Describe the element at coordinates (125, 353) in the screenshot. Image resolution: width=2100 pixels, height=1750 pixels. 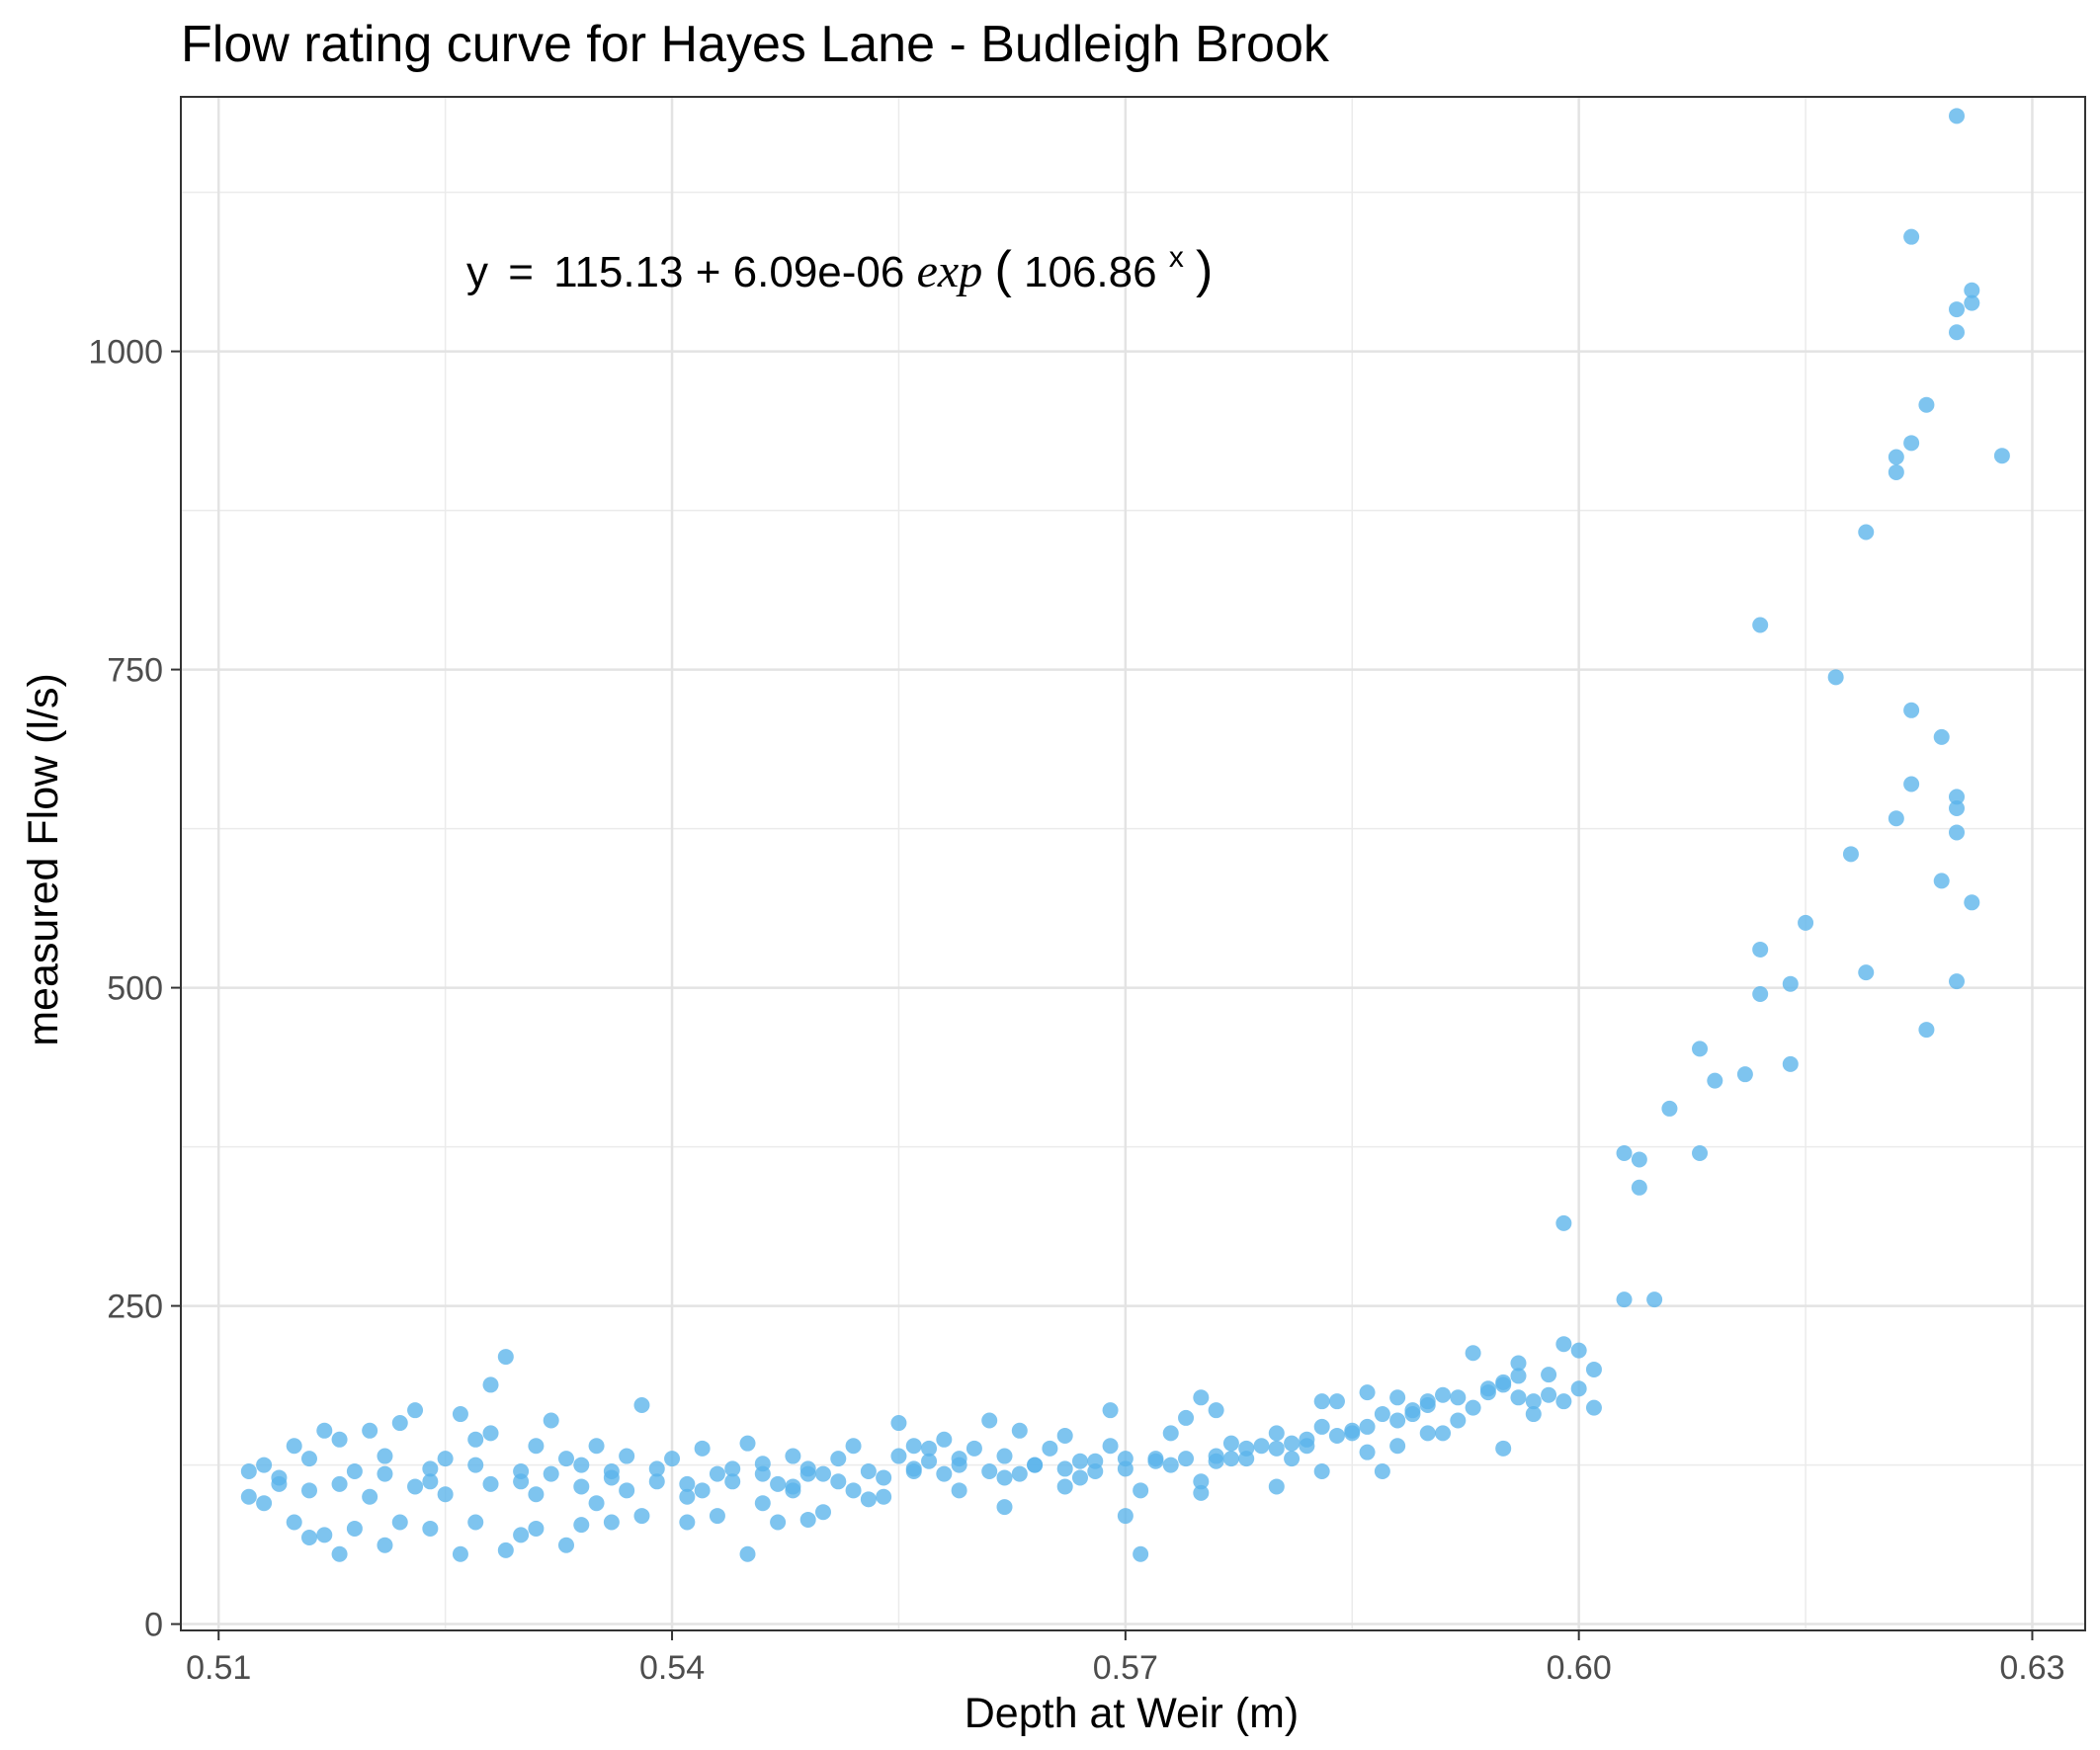
I see `y-tick-label: 1000` at that location.